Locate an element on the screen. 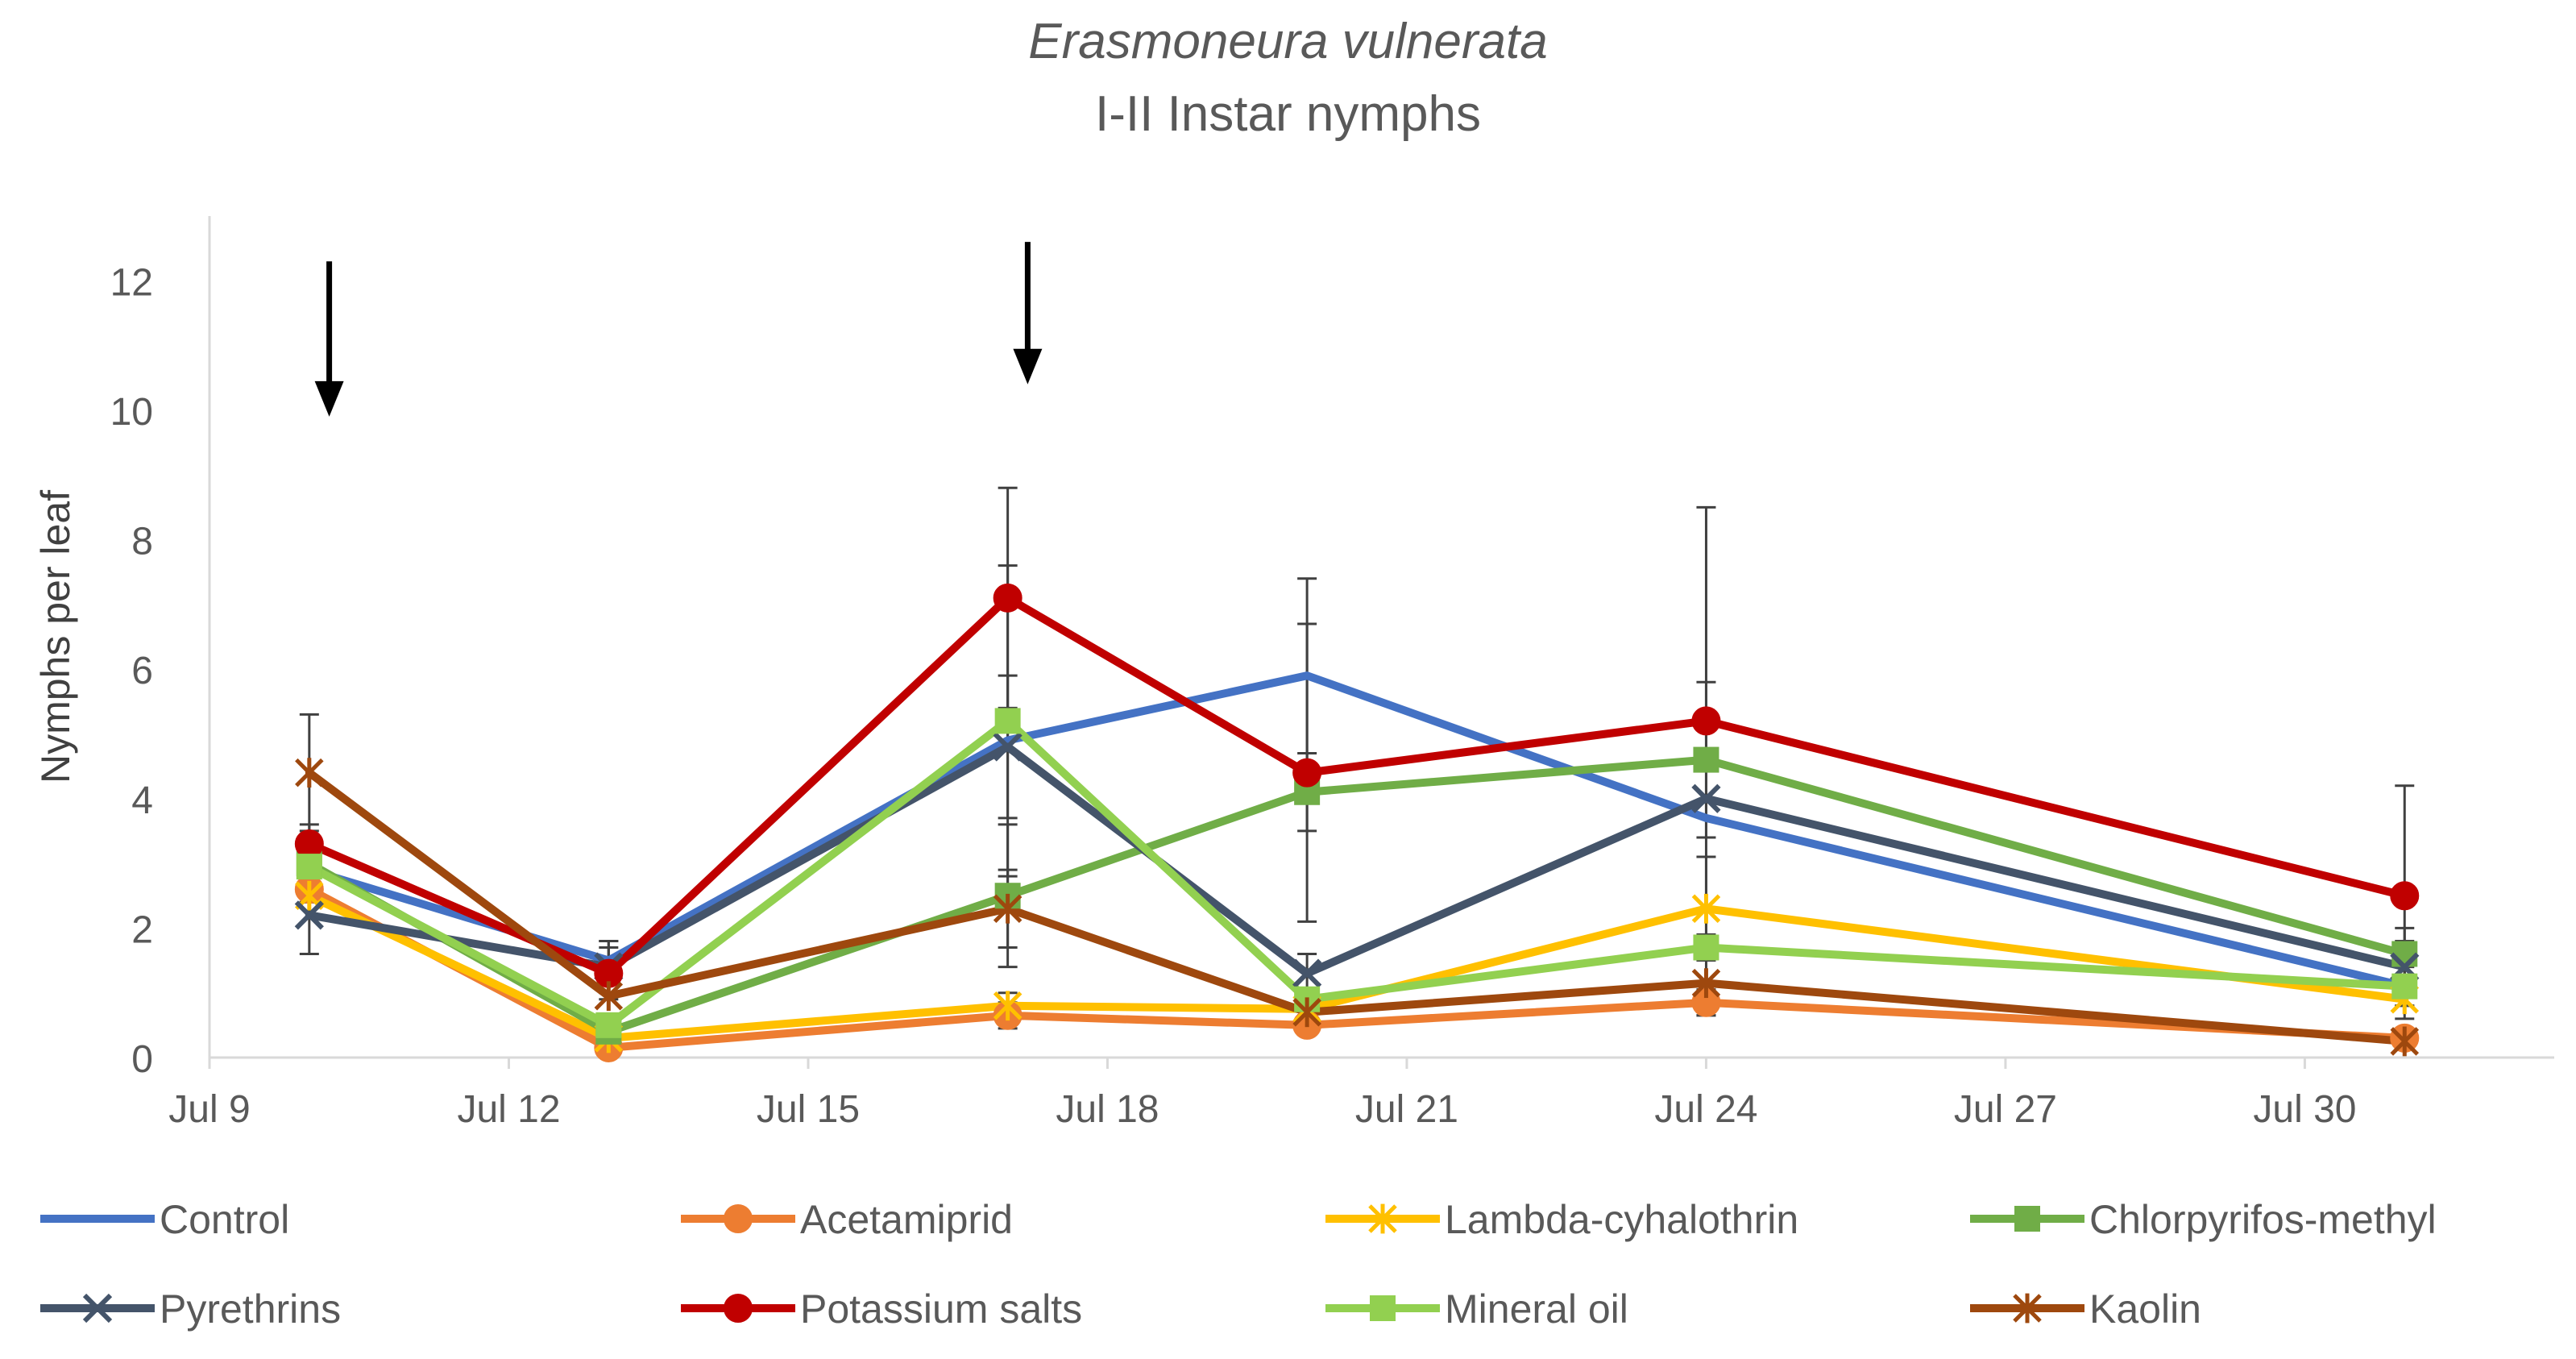 The image size is (2576, 1359). legend-item-acetamiprid: Acetamiprid is located at coordinates (847, 1219).